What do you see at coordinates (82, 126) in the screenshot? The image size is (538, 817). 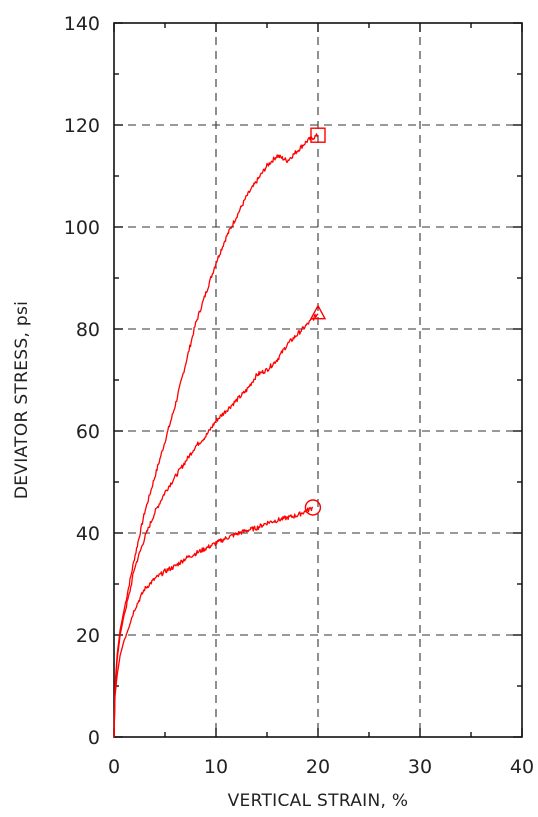 I see `y-tick-label: 120` at bounding box center [82, 126].